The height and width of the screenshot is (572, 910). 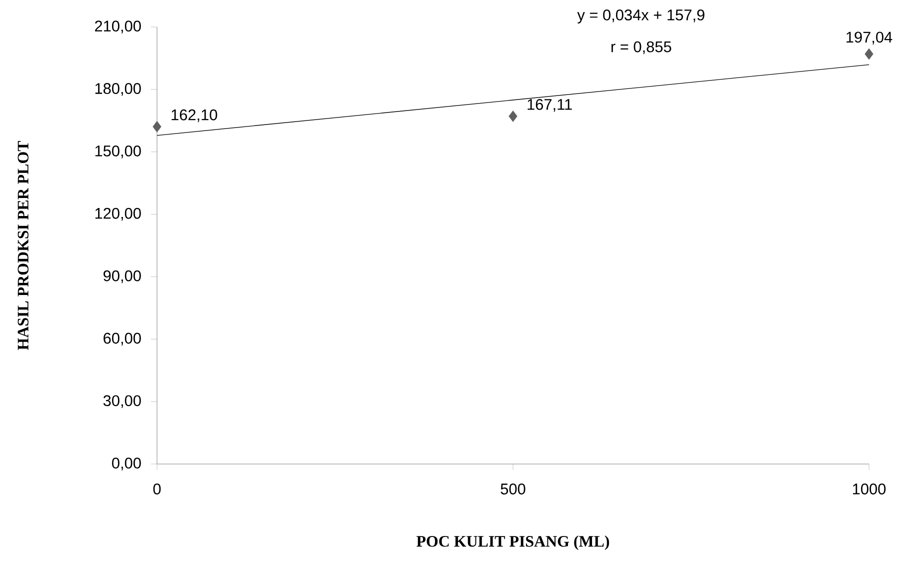 I want to click on y-tick-label: 30,00, so click(x=122, y=401).